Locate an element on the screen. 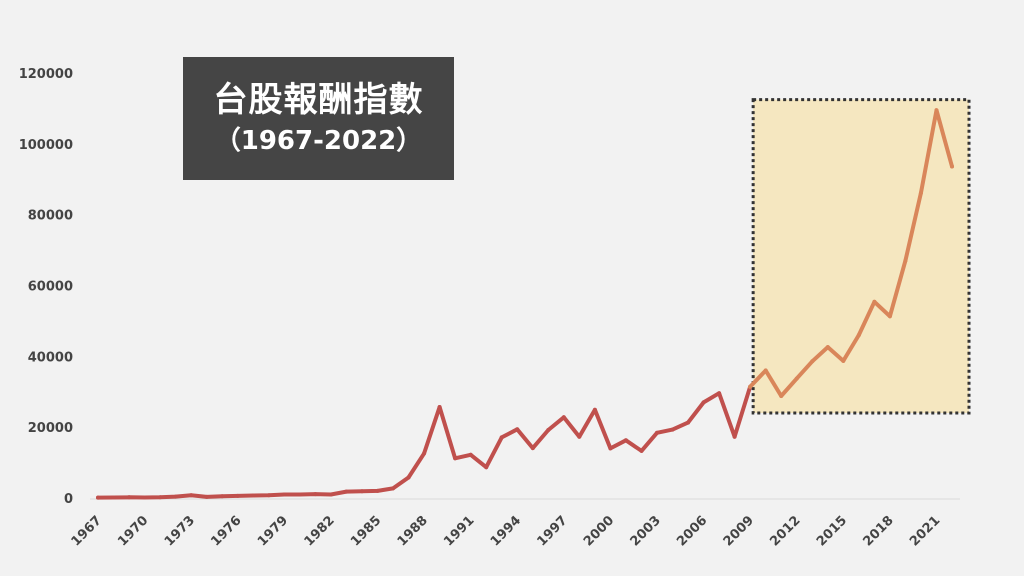 This screenshot has height=576, width=1024. x-tick-label: 1979 is located at coordinates (273, 531).